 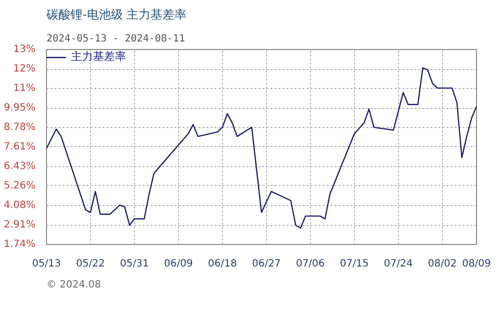 What do you see at coordinates (178, 264) in the screenshot?
I see `x-tick-label: 06/09` at bounding box center [178, 264].